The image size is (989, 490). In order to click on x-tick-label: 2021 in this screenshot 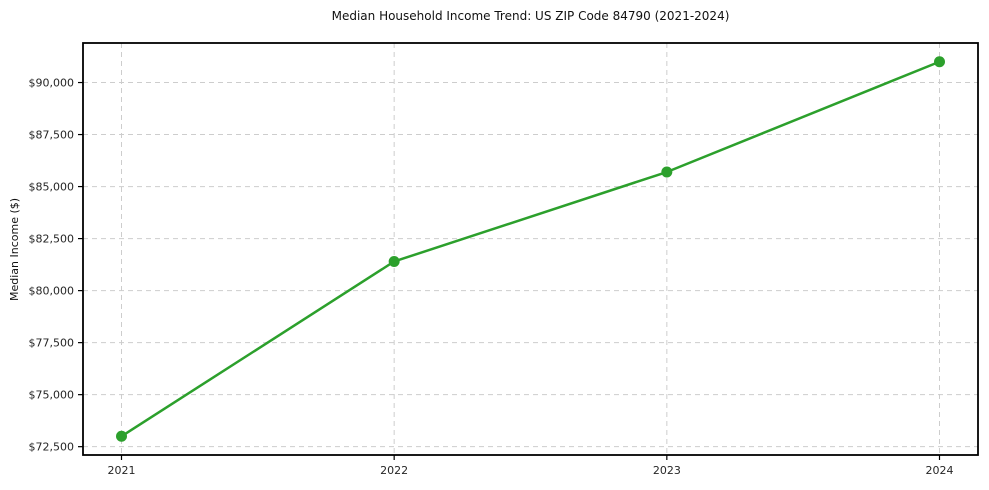, I will do `click(122, 470)`.